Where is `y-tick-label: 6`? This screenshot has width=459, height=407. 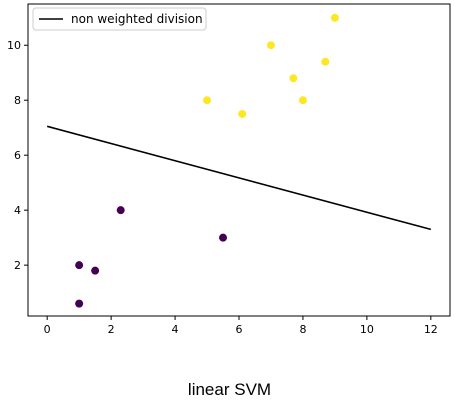 y-tick-label: 6 is located at coordinates (17, 155).